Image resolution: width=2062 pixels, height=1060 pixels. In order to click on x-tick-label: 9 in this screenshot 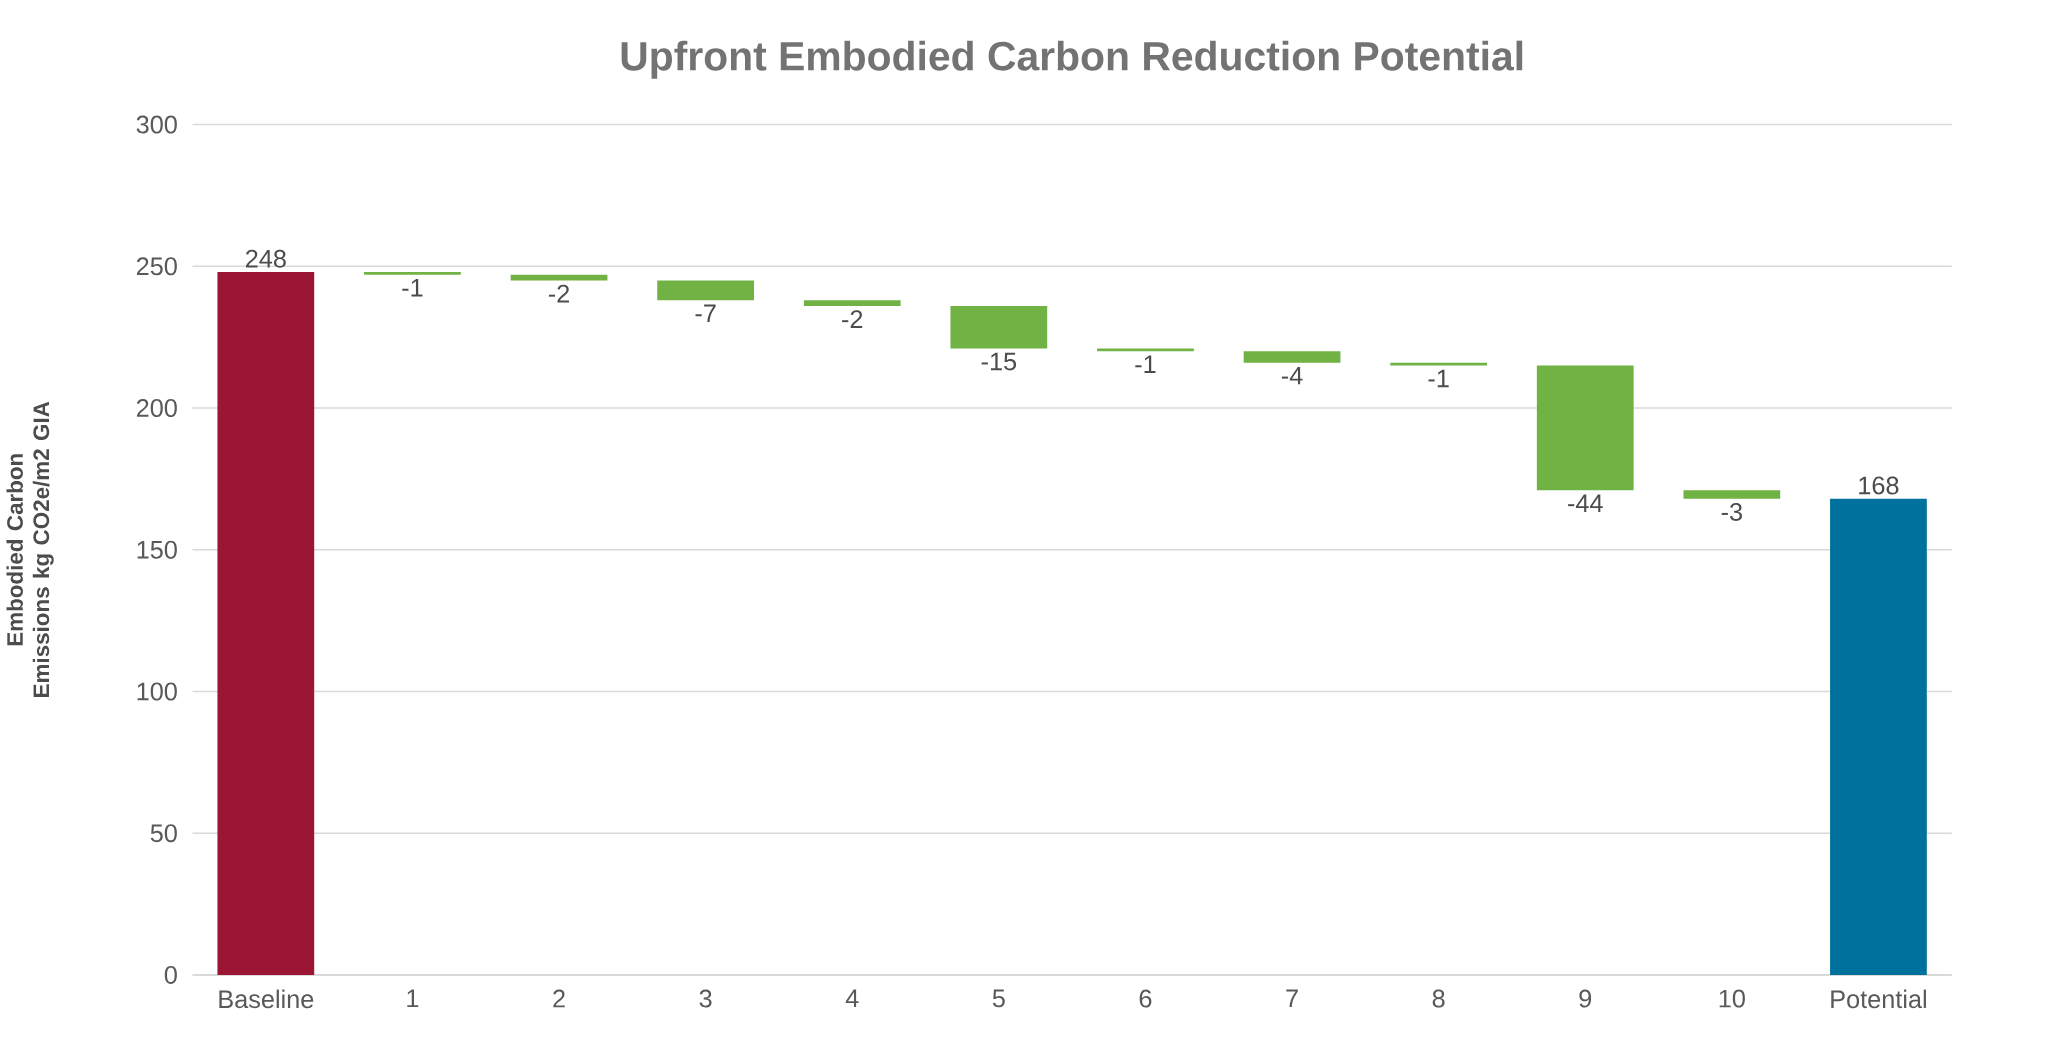, I will do `click(1585, 998)`.